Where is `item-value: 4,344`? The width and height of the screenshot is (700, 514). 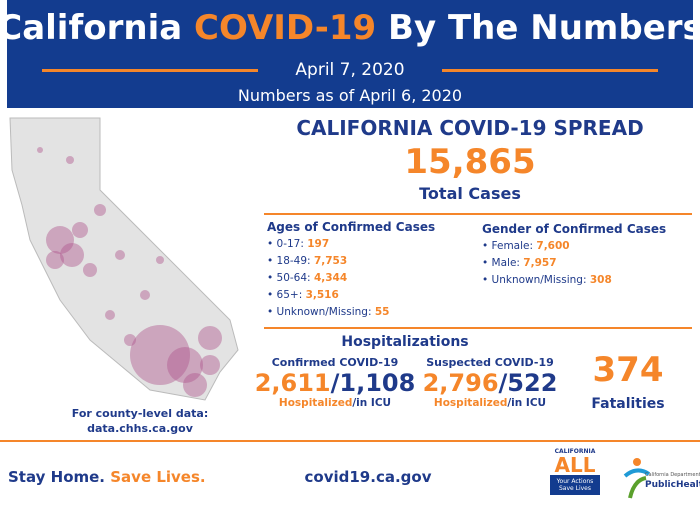
item-value: 4,344 is located at coordinates (330, 278).